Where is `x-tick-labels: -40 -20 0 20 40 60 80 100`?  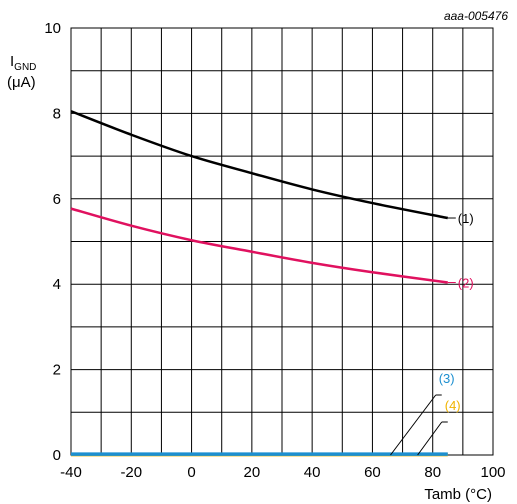 x-tick-labels: -40 -20 0 20 40 60 80 100 is located at coordinates (282, 472).